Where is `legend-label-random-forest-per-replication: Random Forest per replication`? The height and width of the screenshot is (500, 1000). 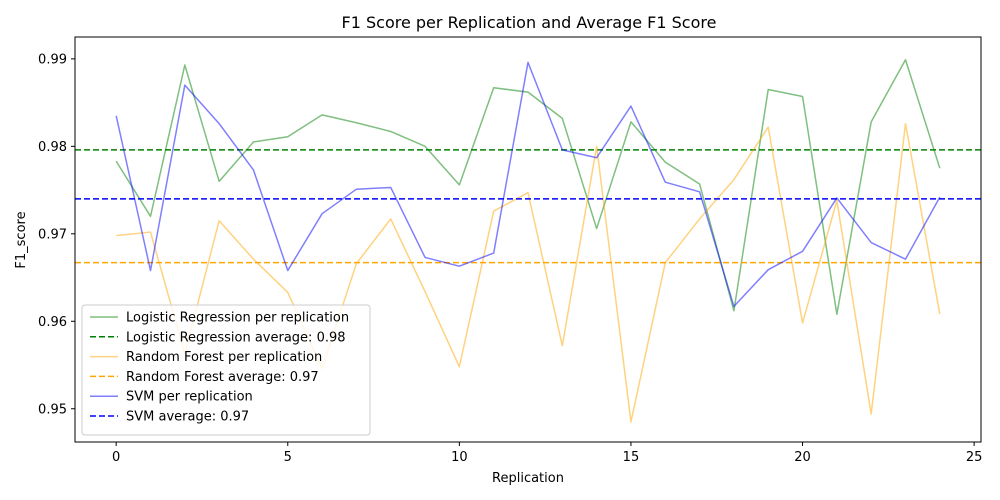
legend-label-random-forest-per-replication: Random Forest per replication is located at coordinates (224, 357).